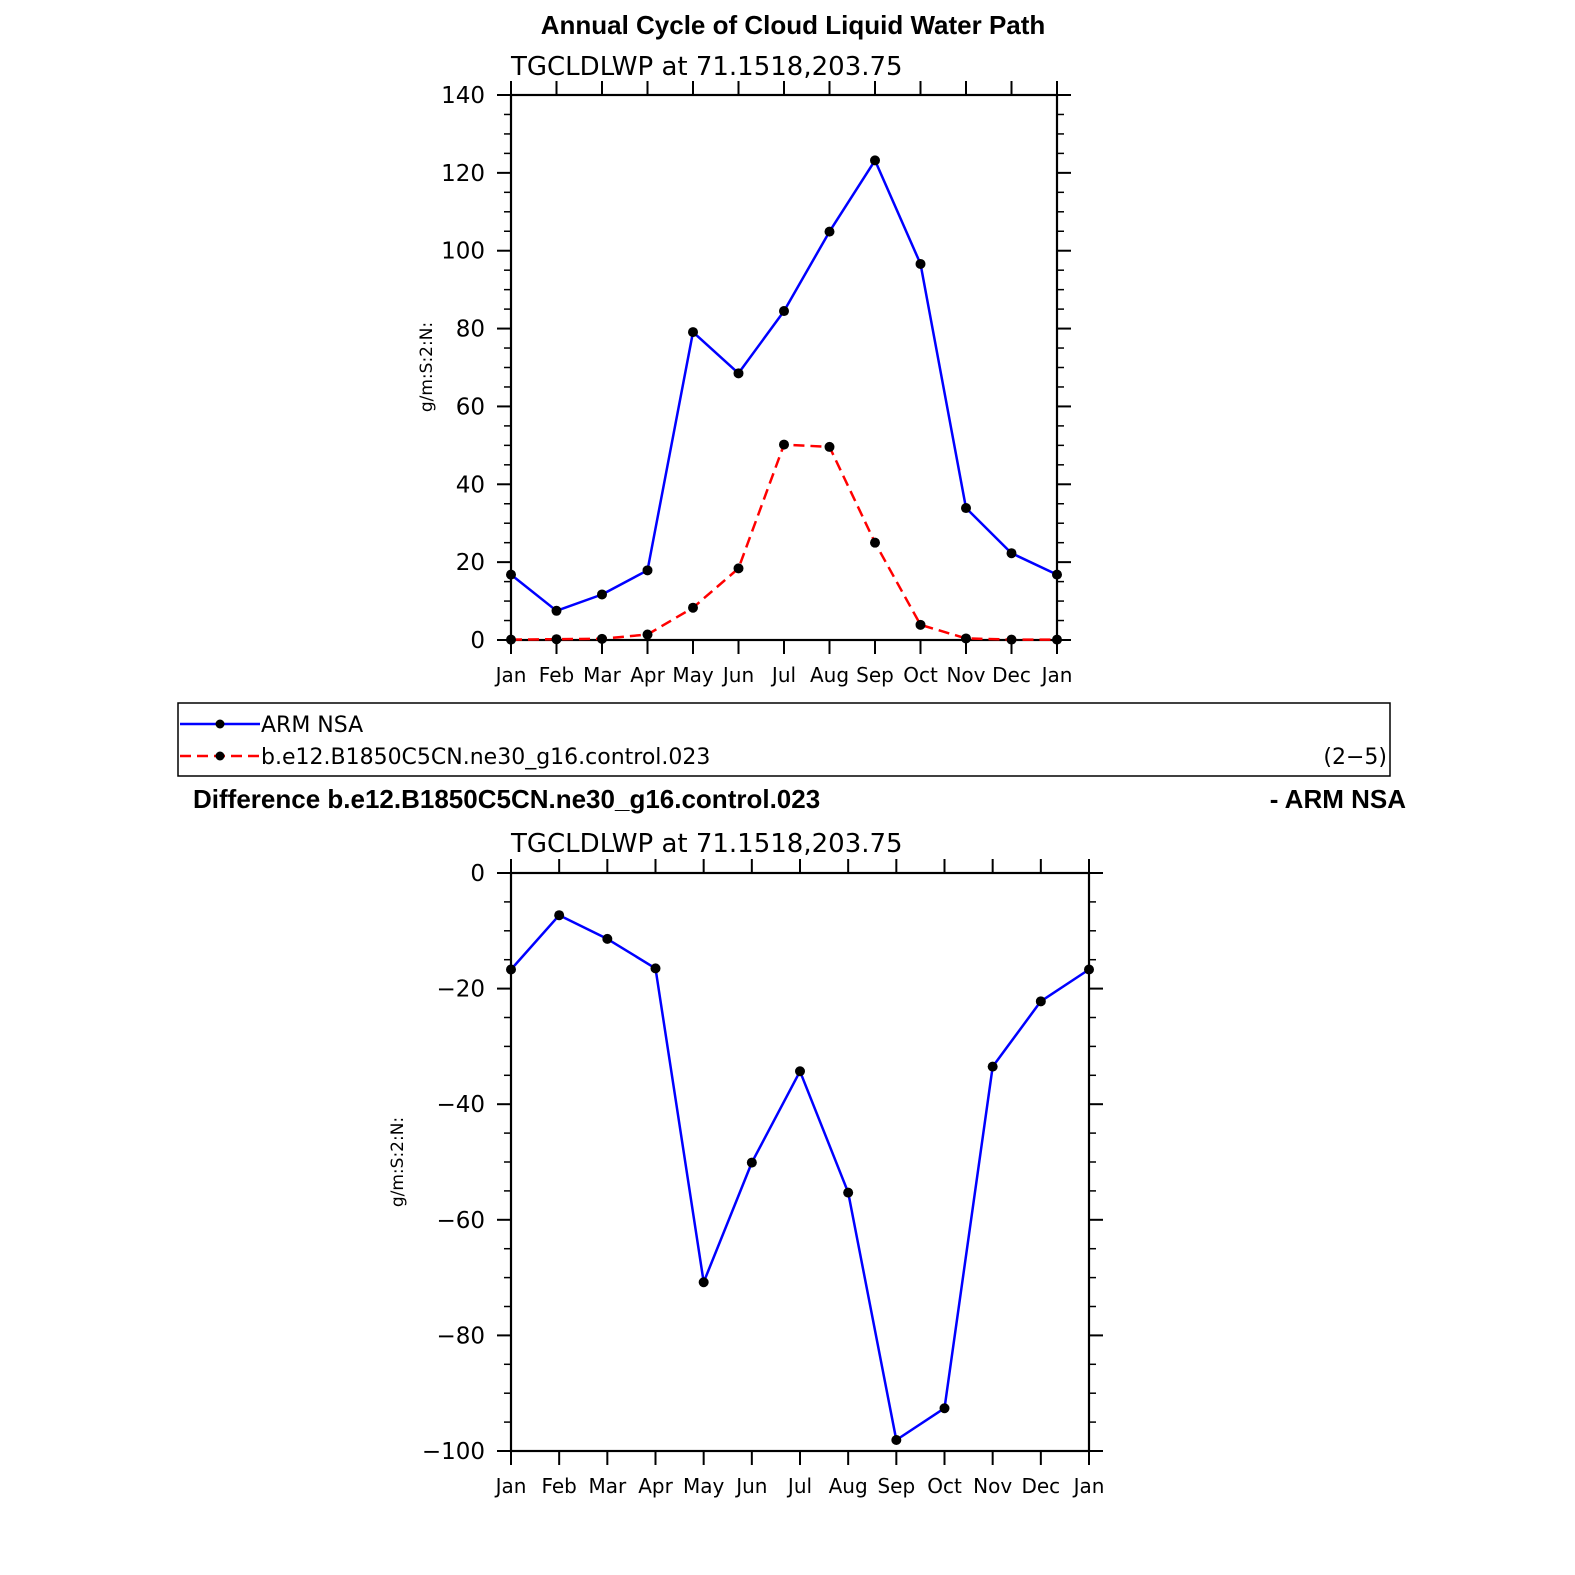 This screenshot has height=1575, width=1575. What do you see at coordinates (793, 25) in the screenshot?
I see `chart-title: Annual Cycle of Cloud Liquid Water Path` at bounding box center [793, 25].